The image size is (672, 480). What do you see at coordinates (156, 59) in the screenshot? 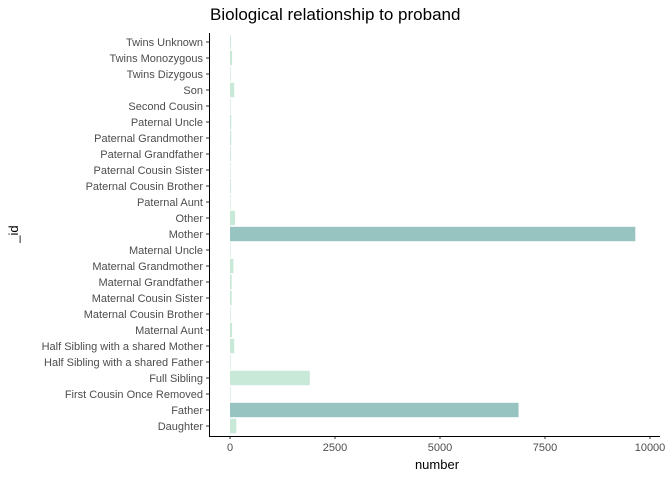
I see `y-tick-label: Twins Monozygous` at bounding box center [156, 59].